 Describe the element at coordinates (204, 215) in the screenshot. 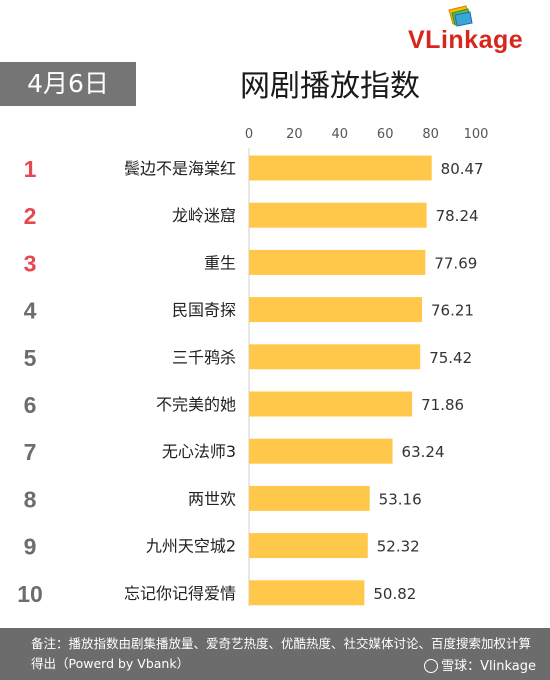

I see `category-label: 龙岭迷窟` at that location.